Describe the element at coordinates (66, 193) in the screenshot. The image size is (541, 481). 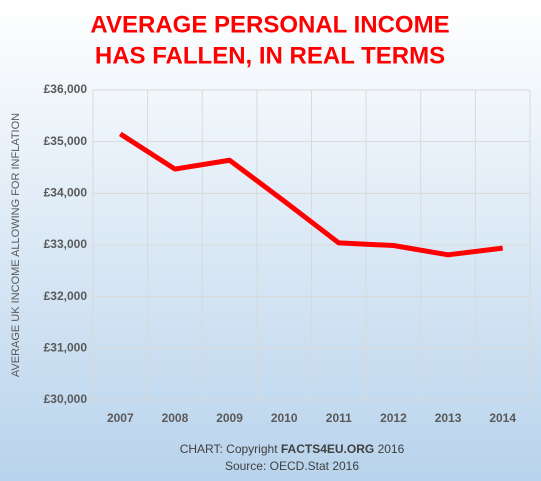
I see `y-tick-label: £34,000` at that location.